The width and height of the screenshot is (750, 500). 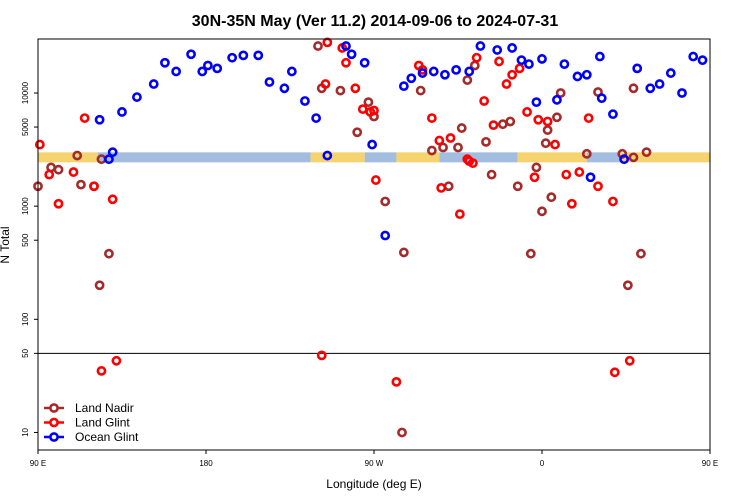 I want to click on legend-label: Ocean Glint, so click(x=107, y=437).